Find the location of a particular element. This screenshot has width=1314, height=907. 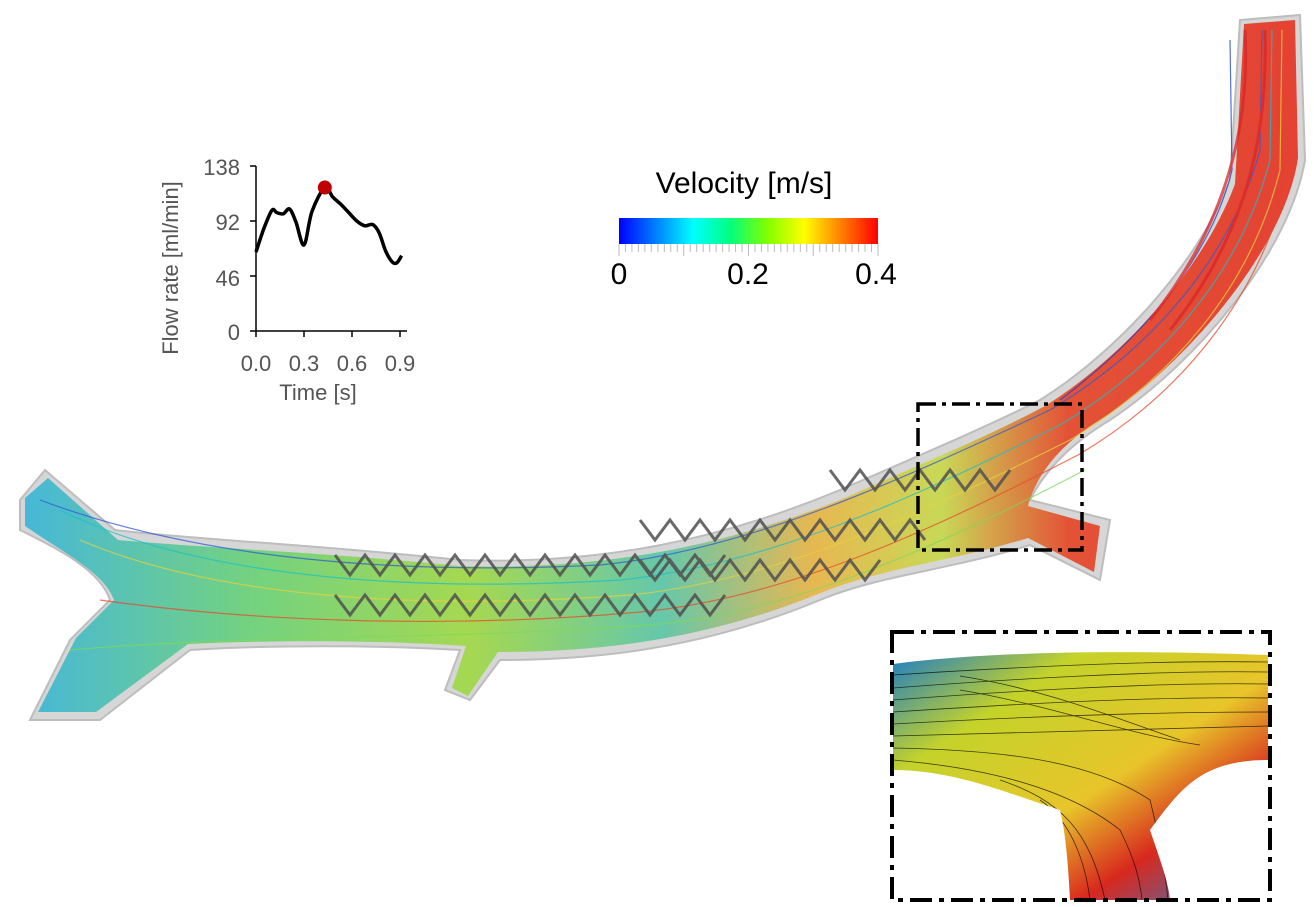

stent is located at coordinates (672, 542).